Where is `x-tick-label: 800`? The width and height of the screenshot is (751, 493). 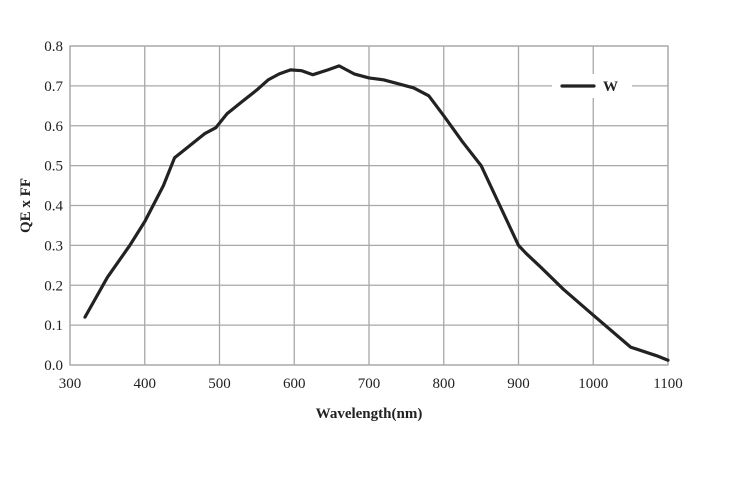 x-tick-label: 800 is located at coordinates (444, 384).